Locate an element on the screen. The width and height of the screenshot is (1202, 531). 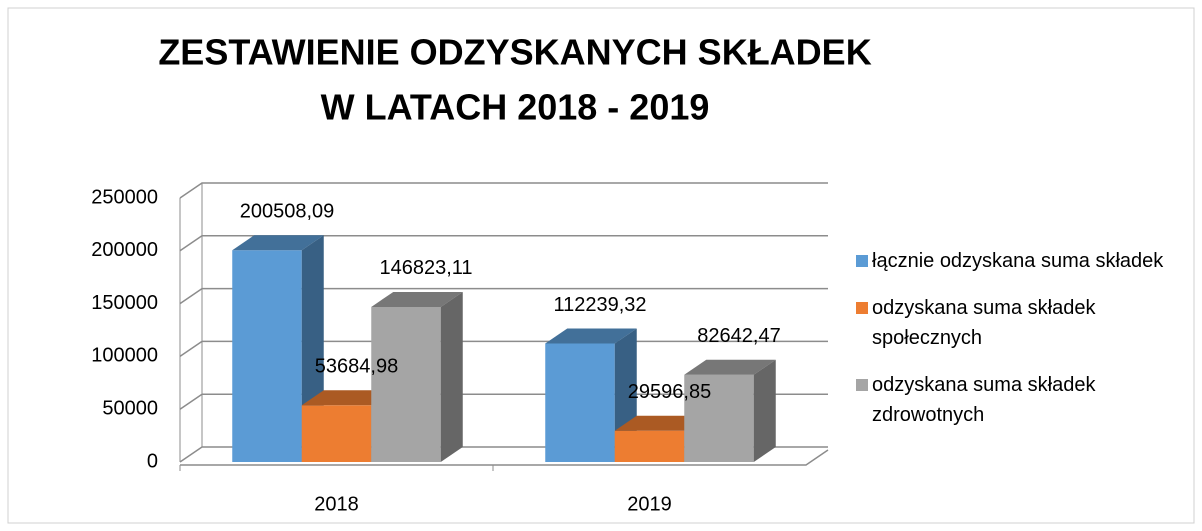
chart-title: W LATACH 2018 - 2019 is located at coordinates (515, 107).